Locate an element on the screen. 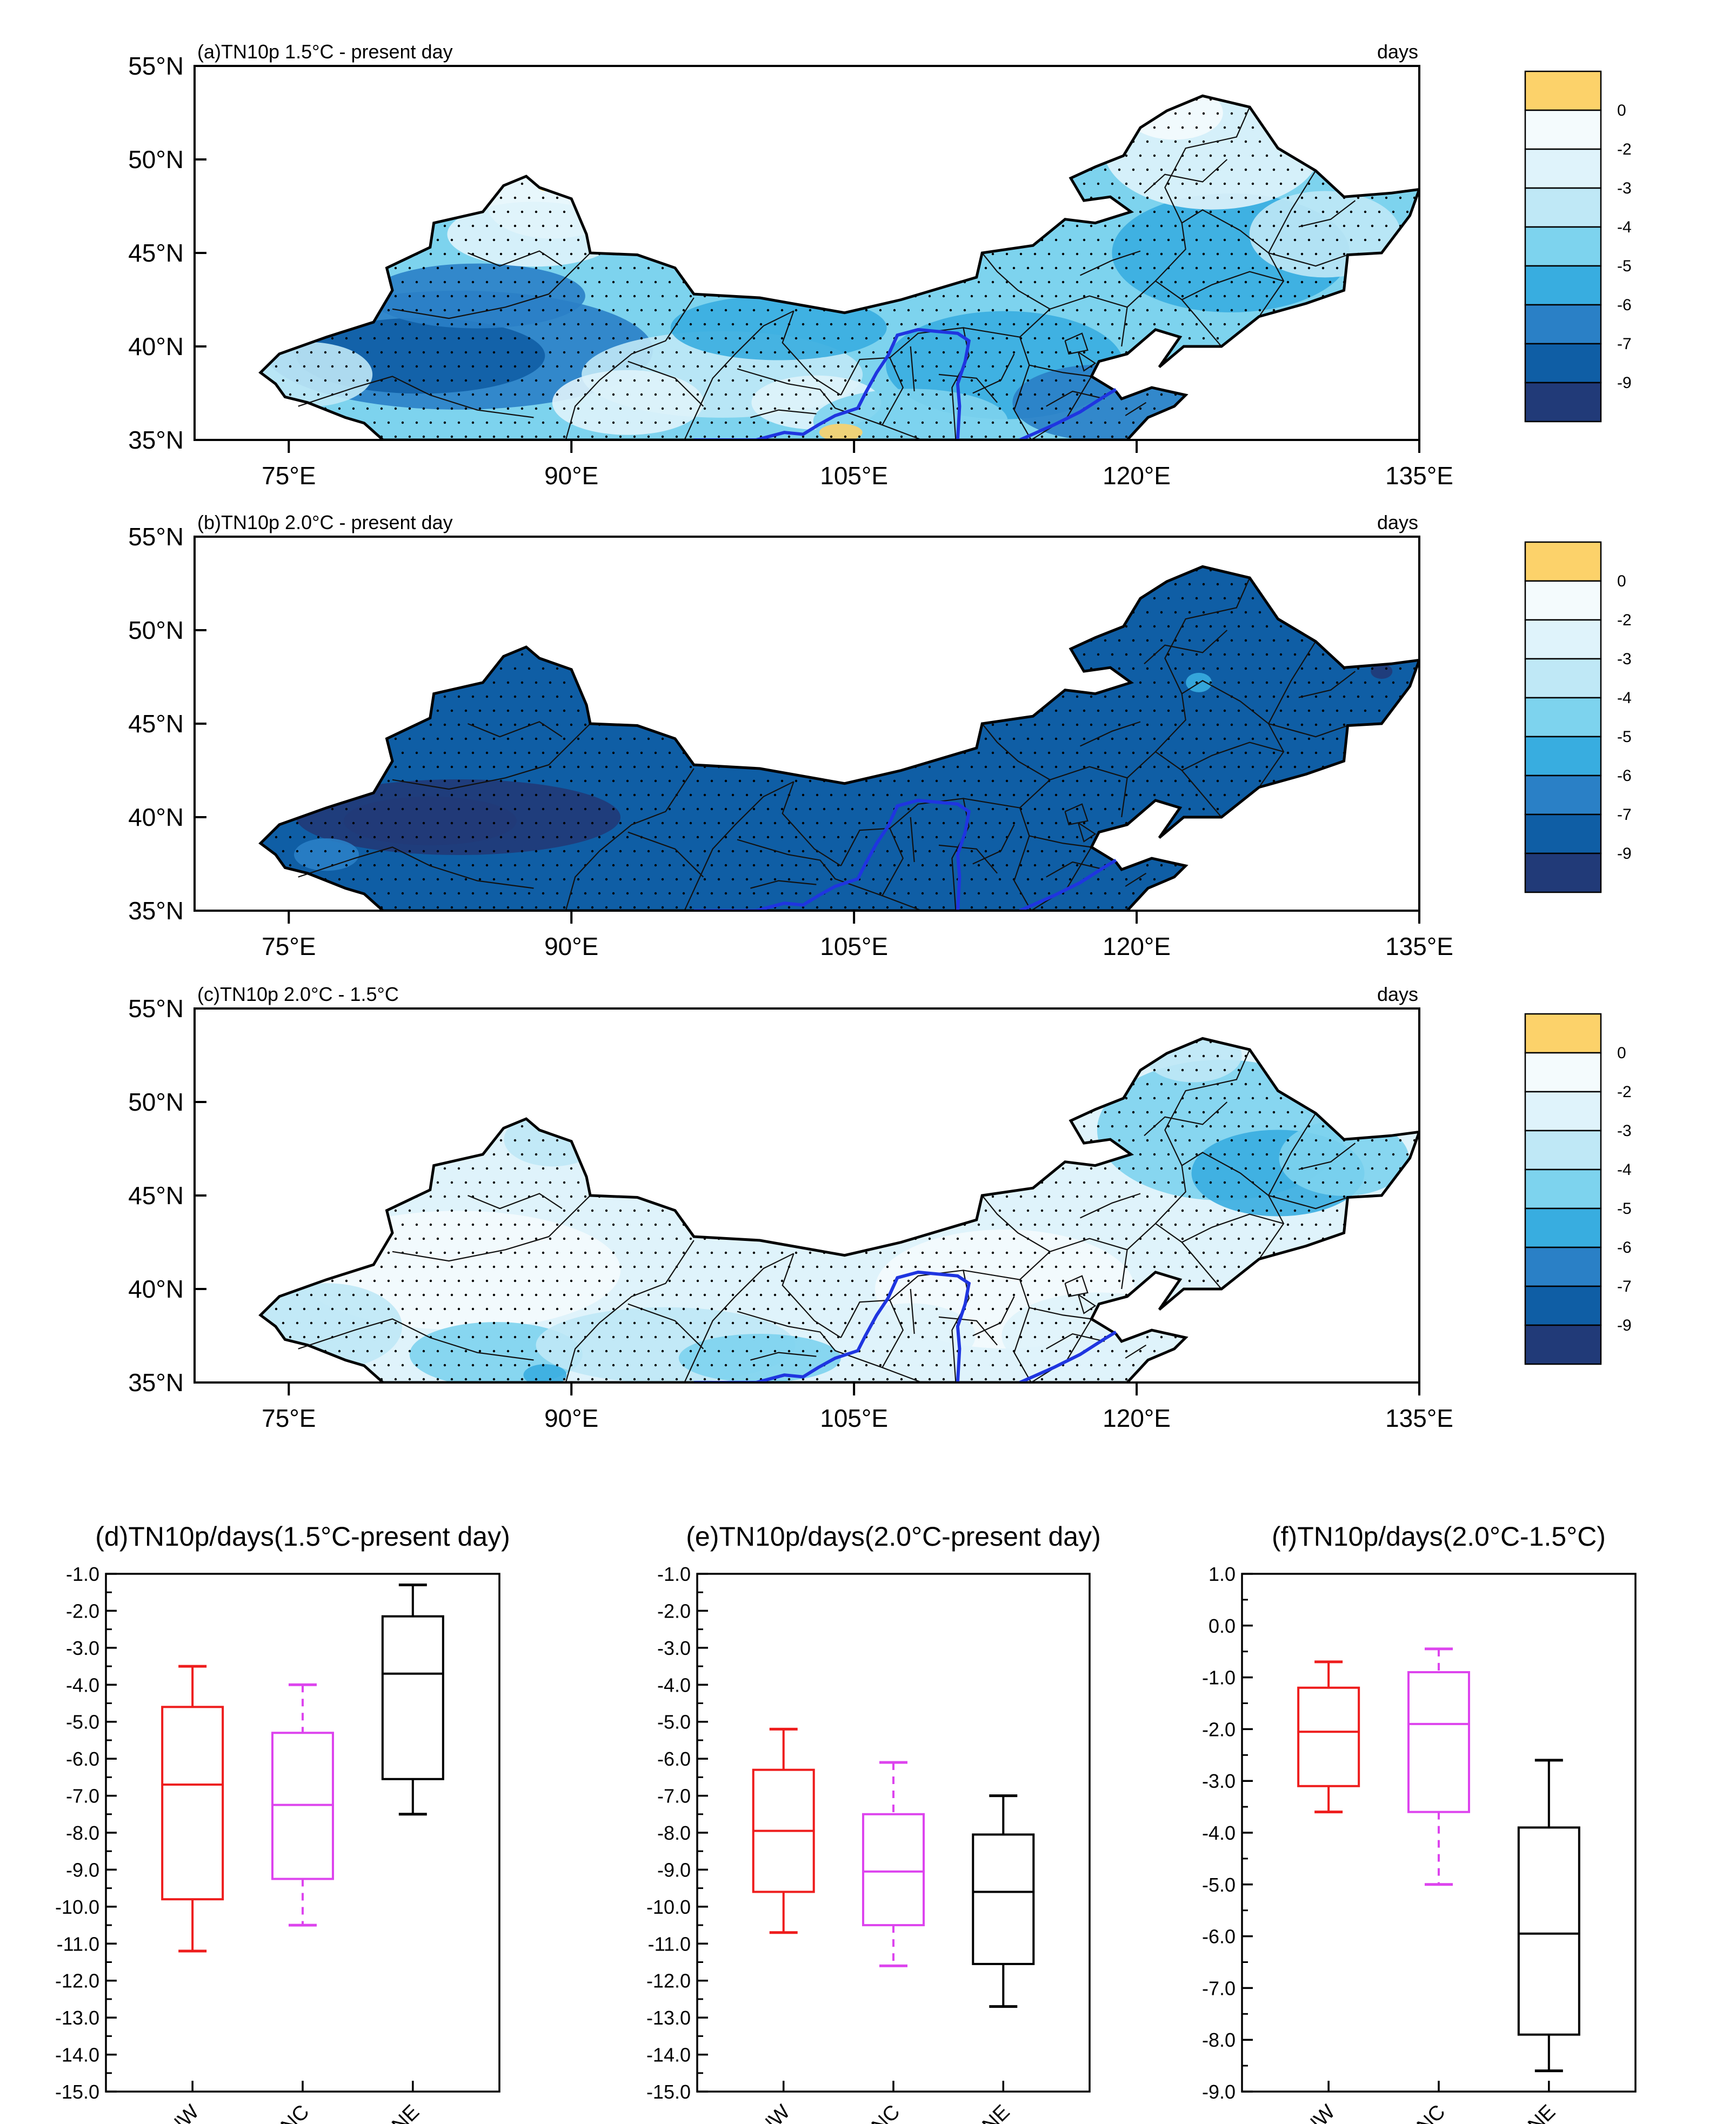 The width and height of the screenshot is (1736, 2124). lat-tick-label: 35°N is located at coordinates (156, 1382).